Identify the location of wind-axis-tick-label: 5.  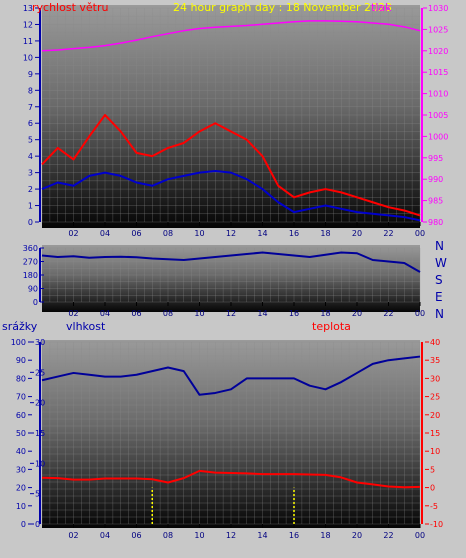
(30, 140).